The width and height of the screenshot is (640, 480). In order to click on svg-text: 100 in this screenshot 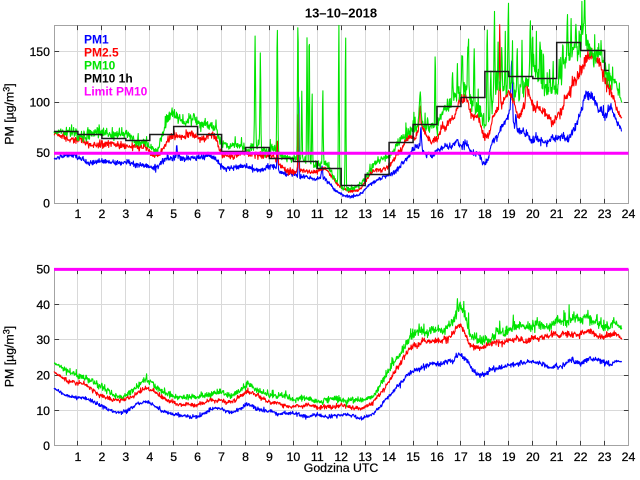, I will do `click(39, 102)`.